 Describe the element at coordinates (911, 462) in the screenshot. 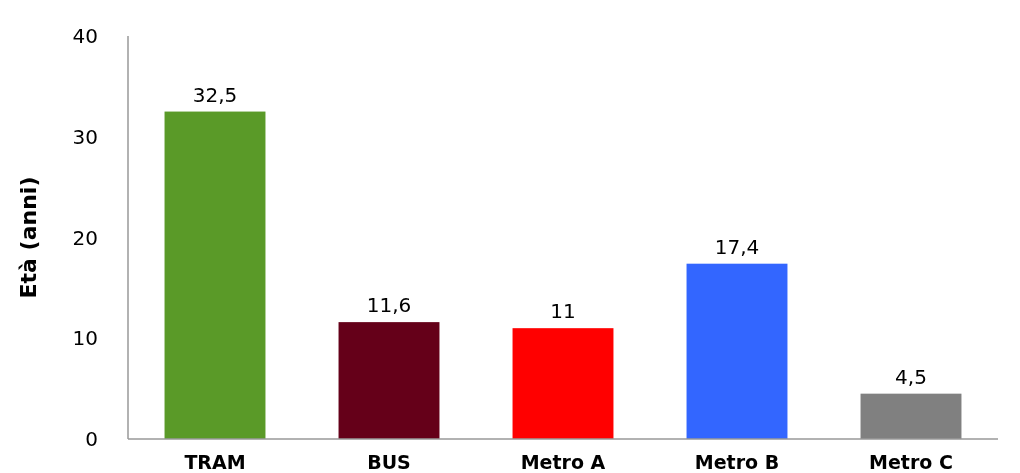

I see `x-tick-label: Metro C` at that location.